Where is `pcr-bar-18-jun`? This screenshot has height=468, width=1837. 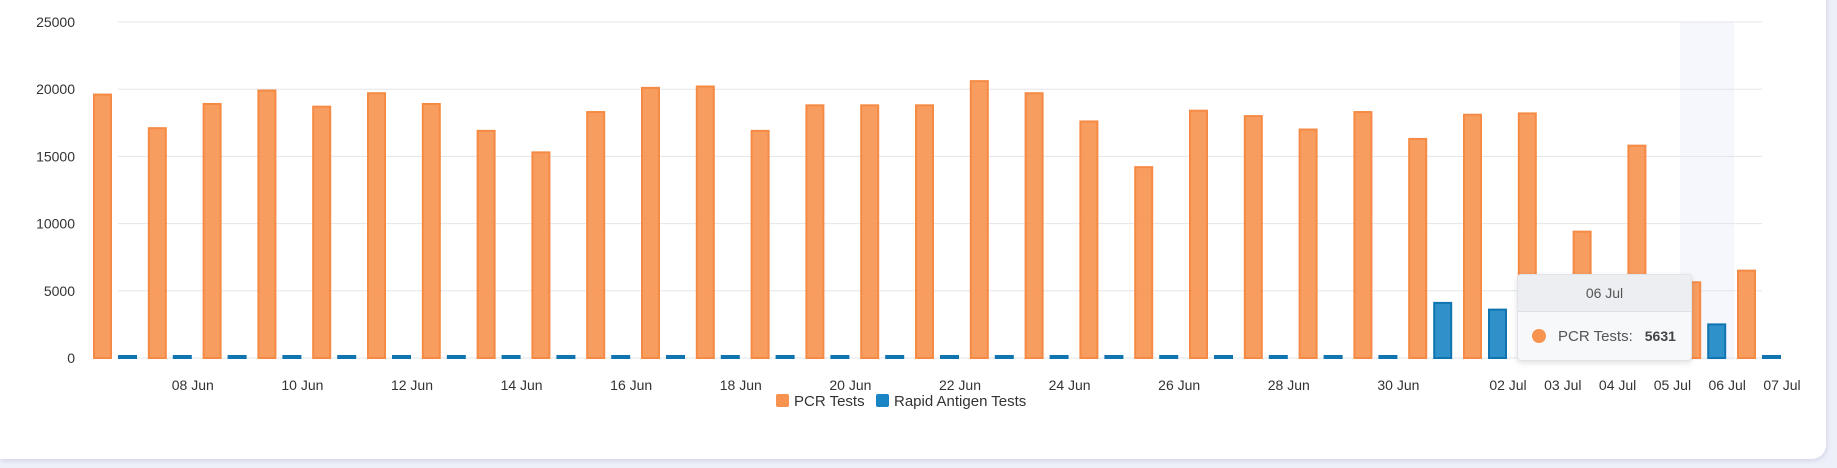
pcr-bar-18-jun is located at coordinates (705, 222).